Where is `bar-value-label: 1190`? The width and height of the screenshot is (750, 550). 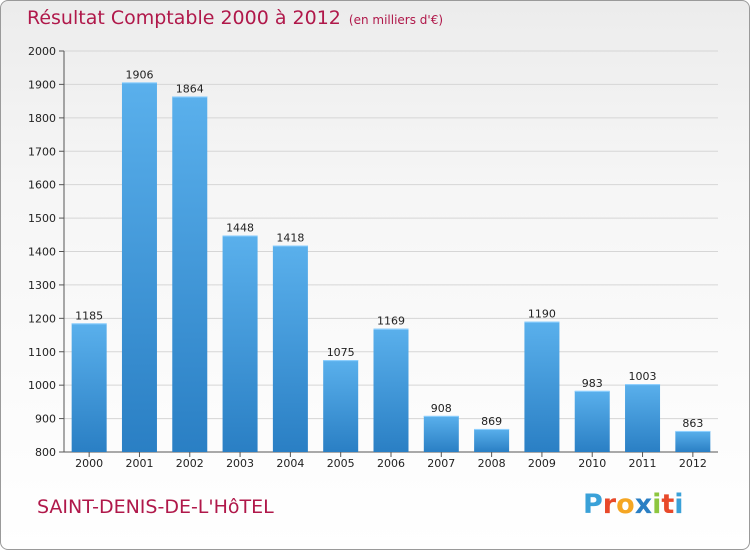
bar-value-label: 1190 is located at coordinates (542, 314).